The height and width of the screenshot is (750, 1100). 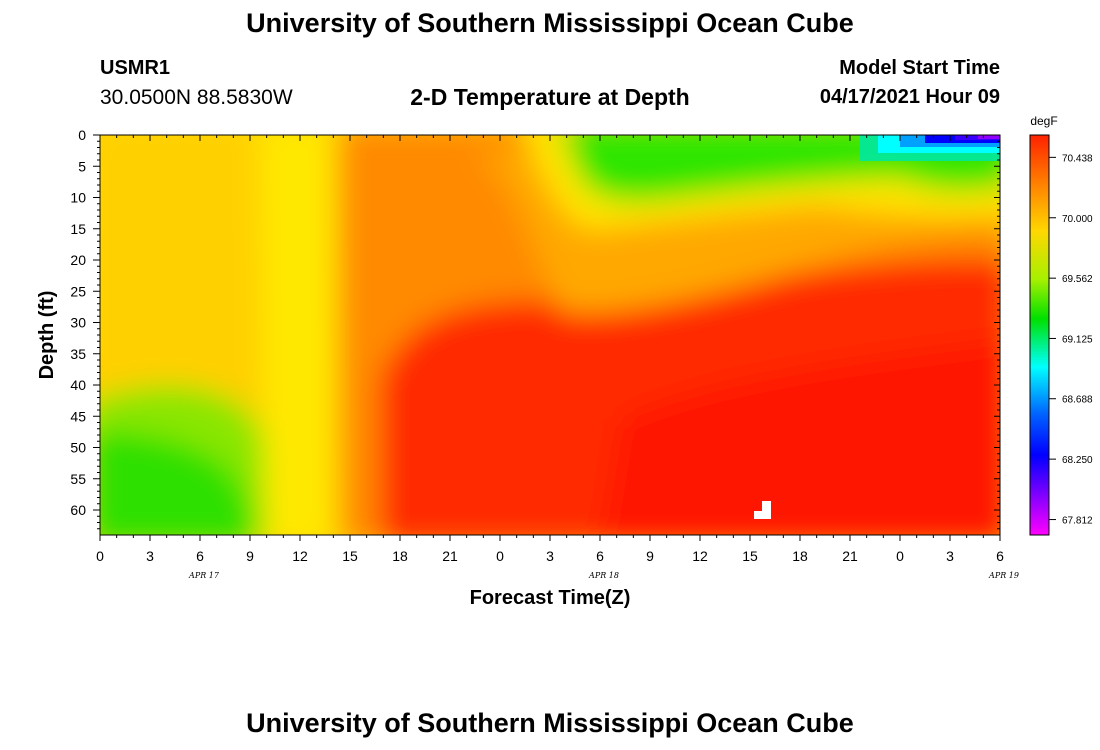 What do you see at coordinates (78, 479) in the screenshot?
I see `y-tick-label: 55` at bounding box center [78, 479].